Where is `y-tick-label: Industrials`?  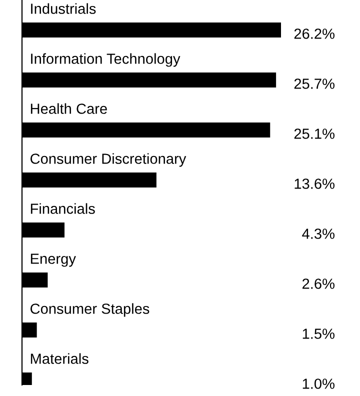
y-tick-label: Industrials is located at coordinates (63, 8).